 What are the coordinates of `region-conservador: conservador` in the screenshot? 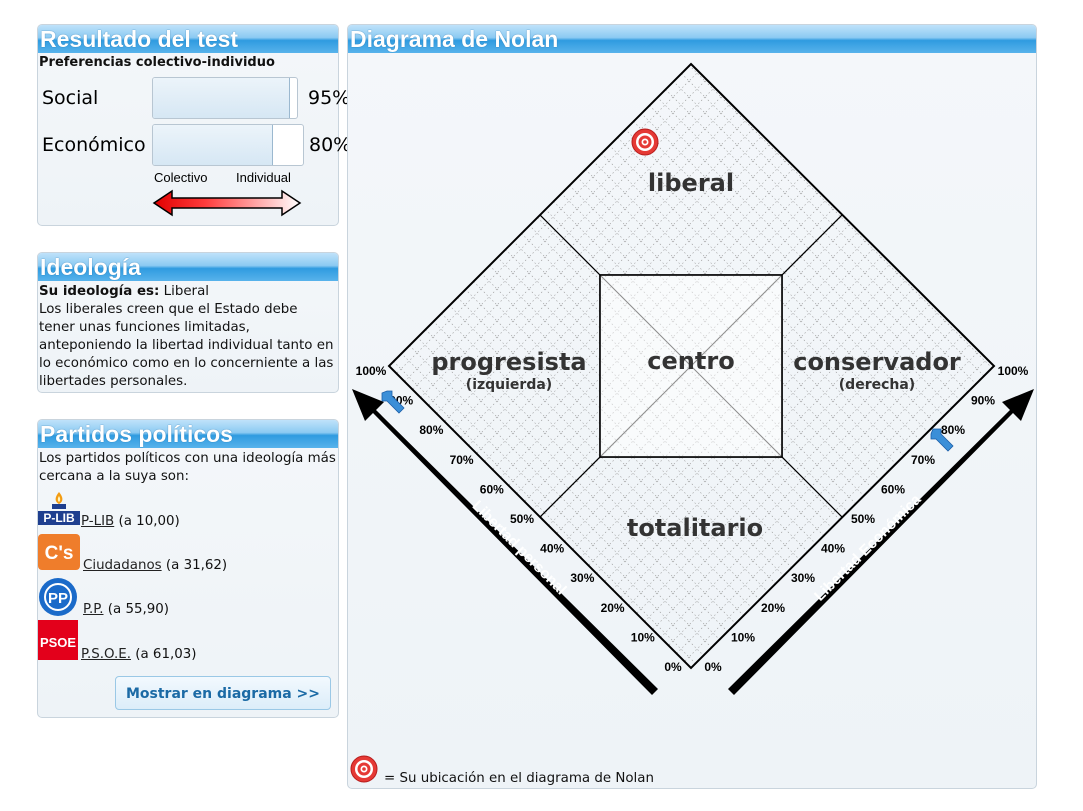 It's located at (877, 362).